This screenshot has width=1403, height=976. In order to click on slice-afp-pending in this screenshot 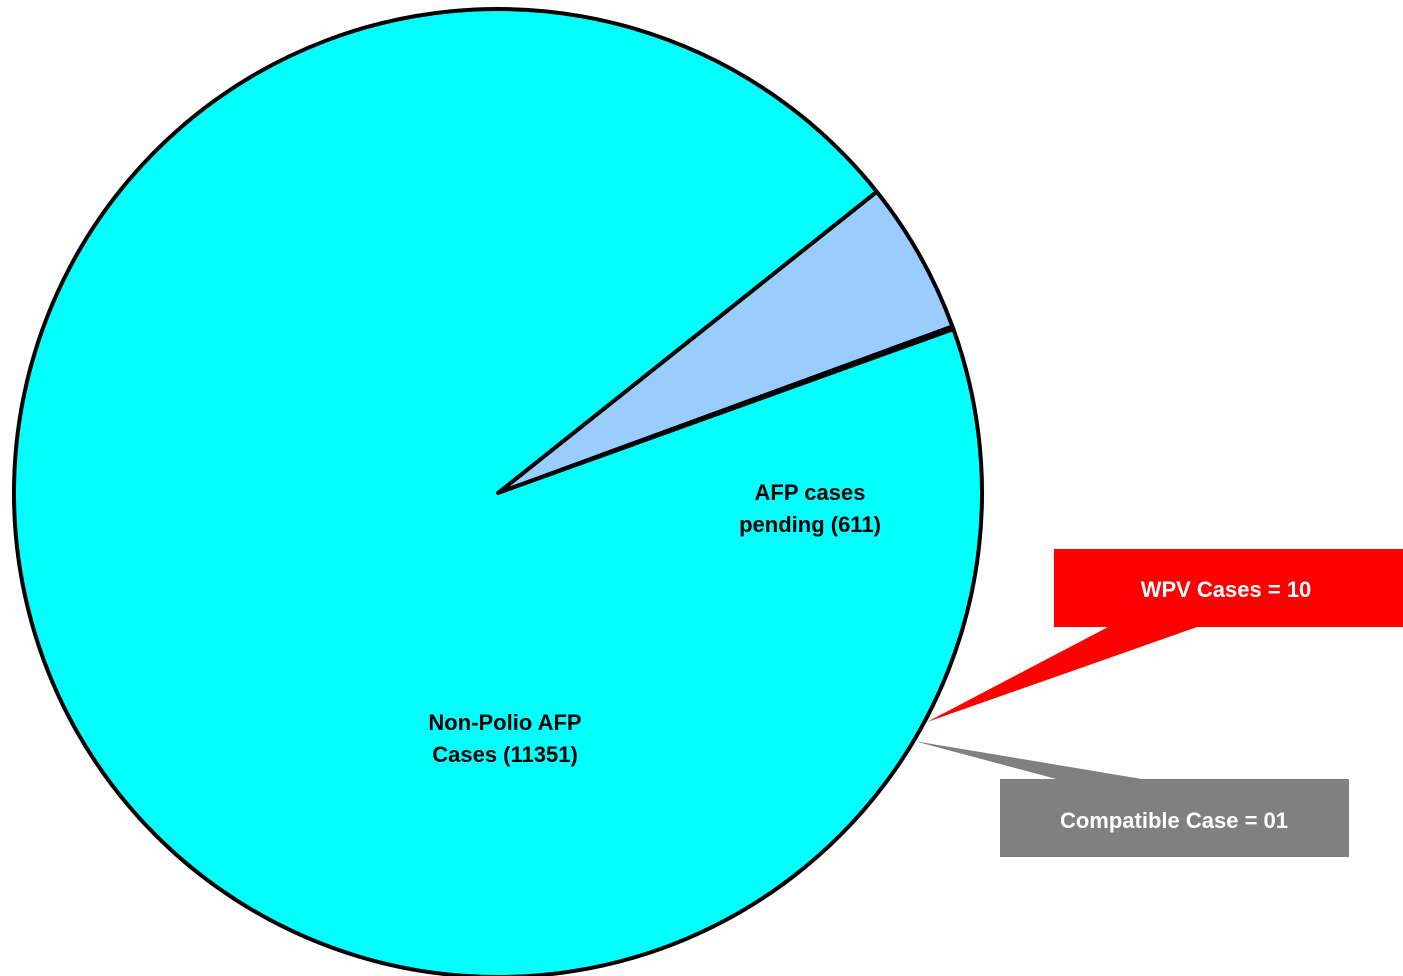, I will do `click(725, 342)`.